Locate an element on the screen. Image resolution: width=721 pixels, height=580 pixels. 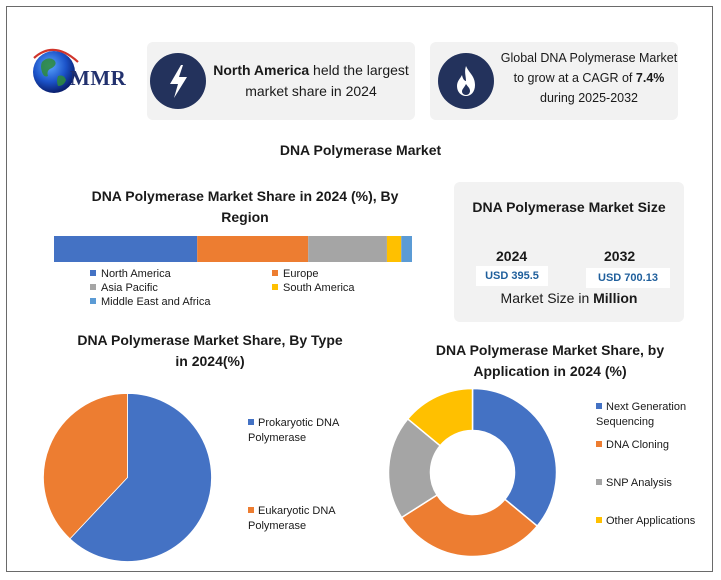
mmr-logo: MMR is located at coordinates (85, 72).